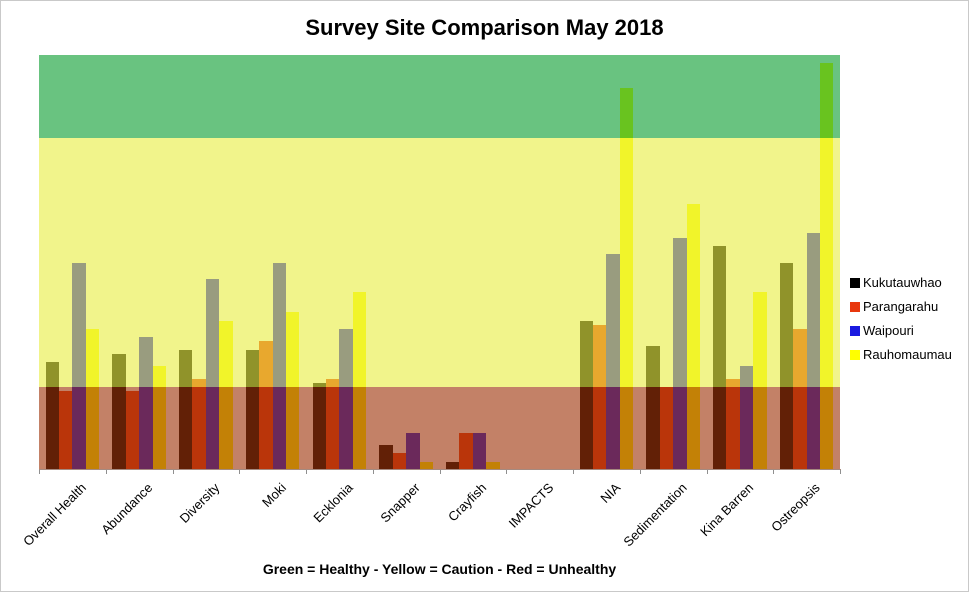  What do you see at coordinates (666, 428) in the screenshot?
I see `bar-parangarahu-sedimentation` at bounding box center [666, 428].